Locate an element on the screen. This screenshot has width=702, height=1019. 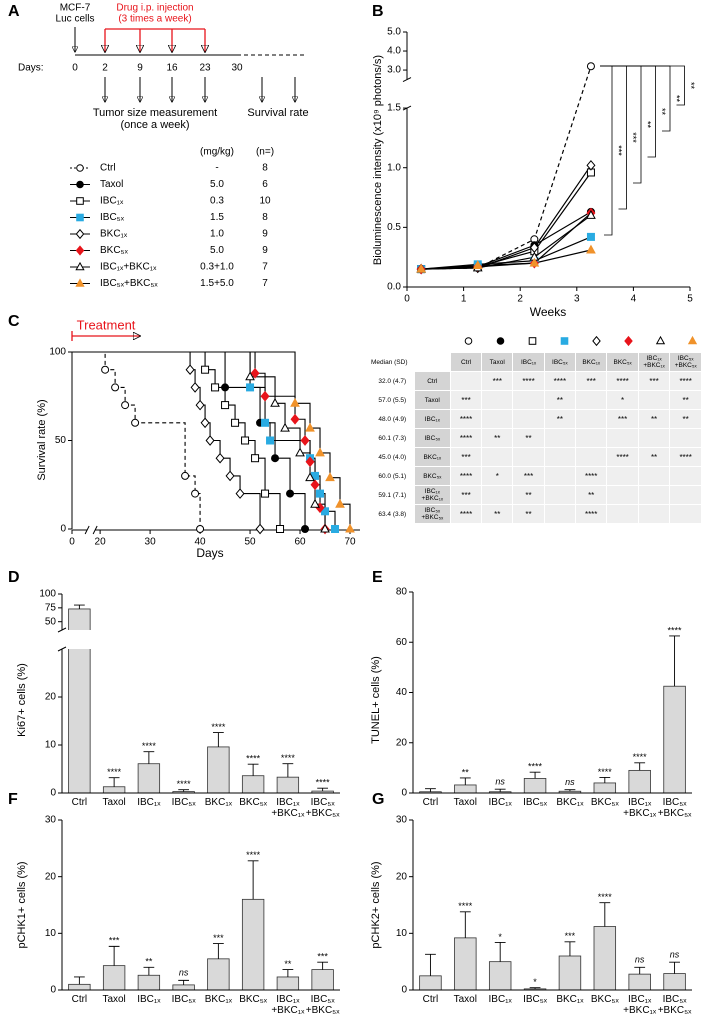
dose-value: 1.5+5.0 is located at coordinates (217, 283).